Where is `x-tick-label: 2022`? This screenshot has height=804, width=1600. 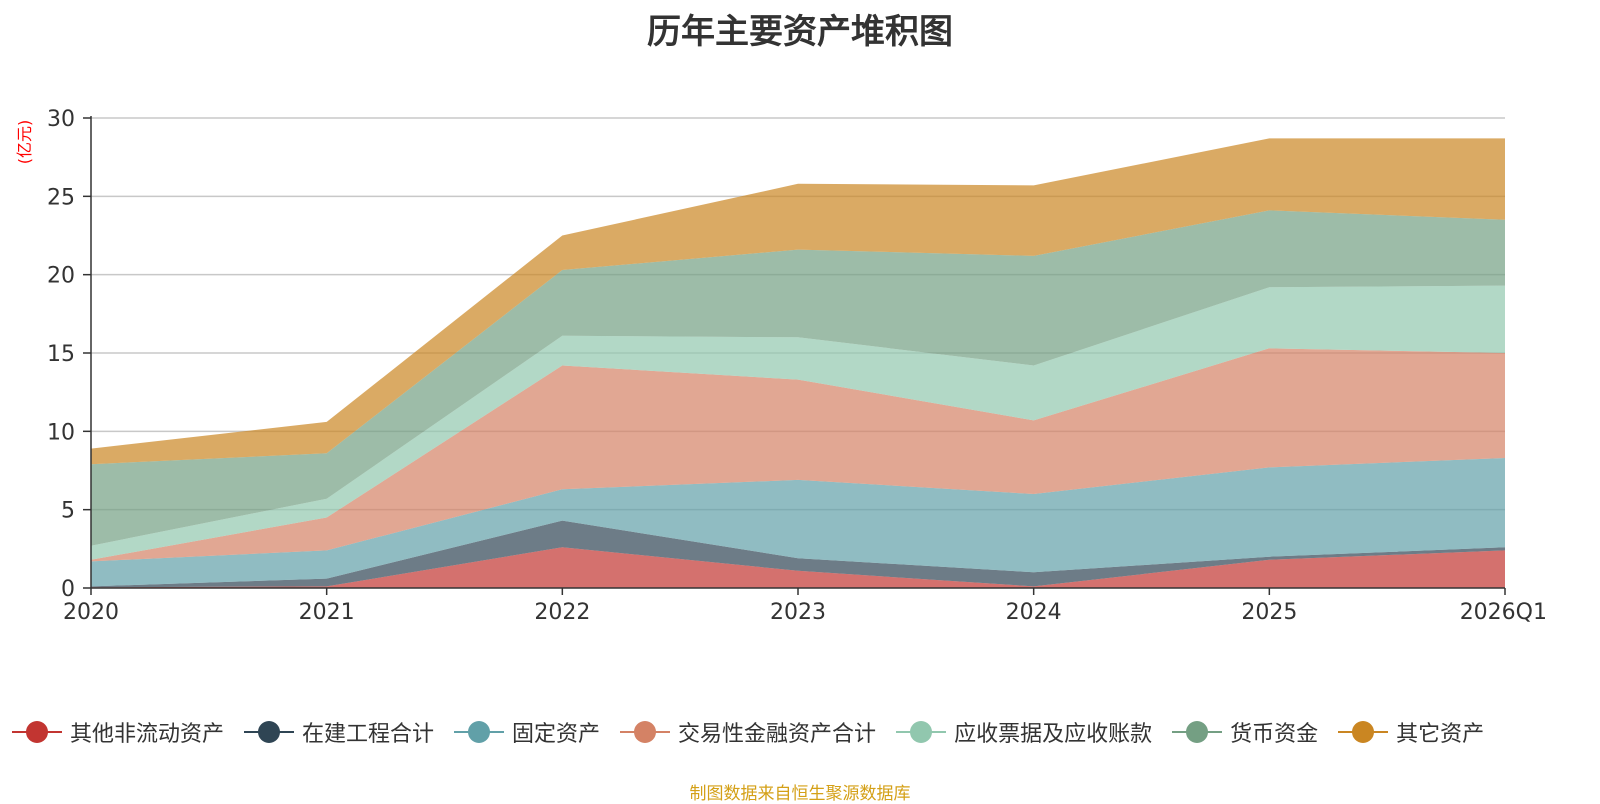
x-tick-label: 2022 is located at coordinates (562, 612).